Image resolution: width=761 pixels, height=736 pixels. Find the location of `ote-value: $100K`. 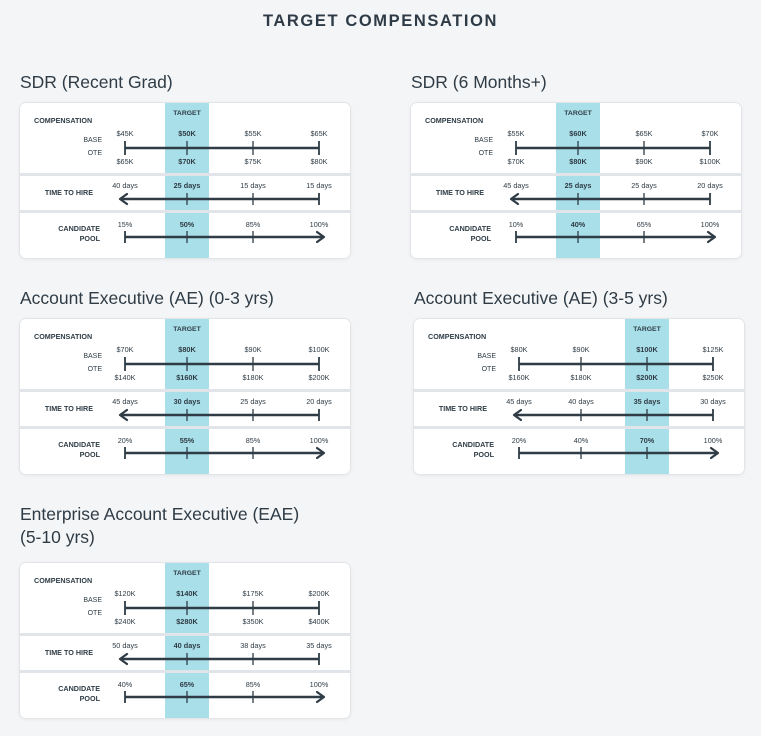

ote-value: $100K is located at coordinates (709, 161).